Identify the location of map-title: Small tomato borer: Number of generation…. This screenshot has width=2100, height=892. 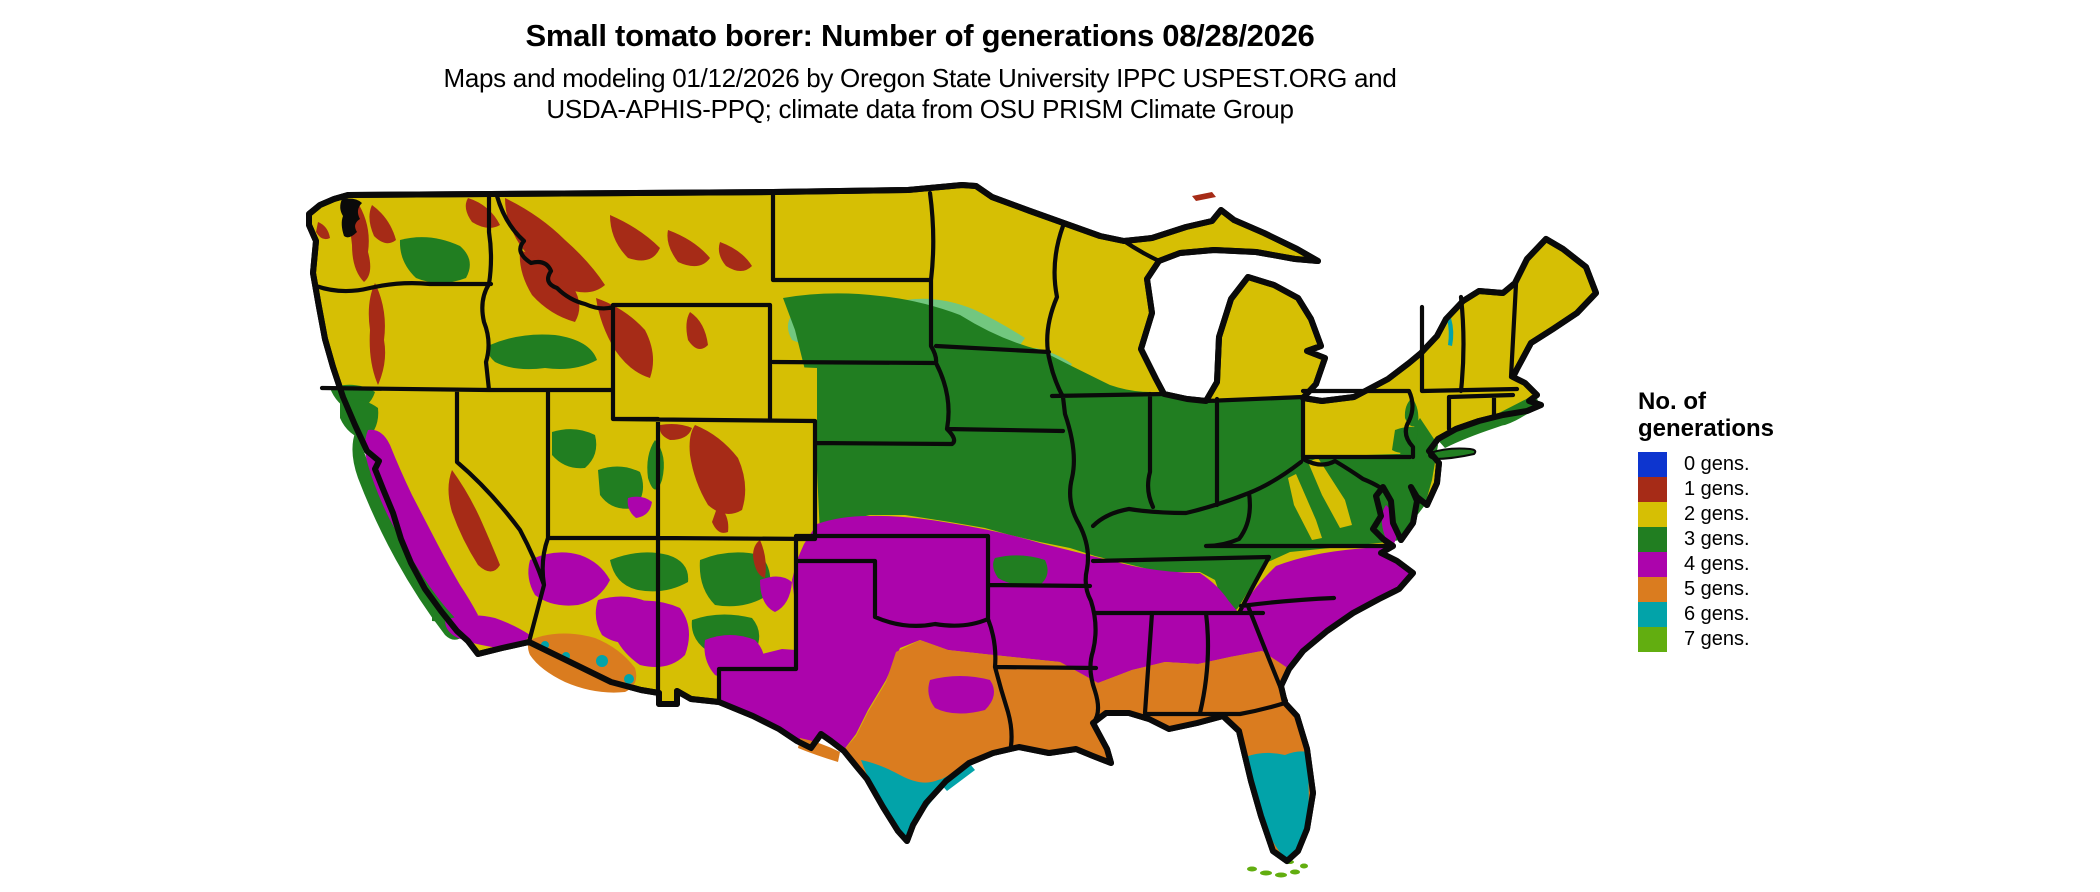
(920, 35).